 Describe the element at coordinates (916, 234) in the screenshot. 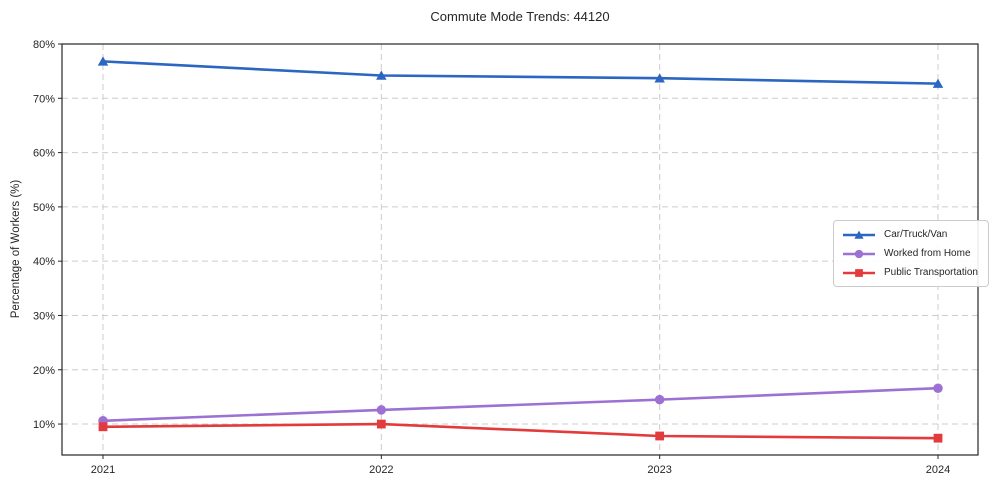

I see `legend-label: Car/Truck/Van` at that location.